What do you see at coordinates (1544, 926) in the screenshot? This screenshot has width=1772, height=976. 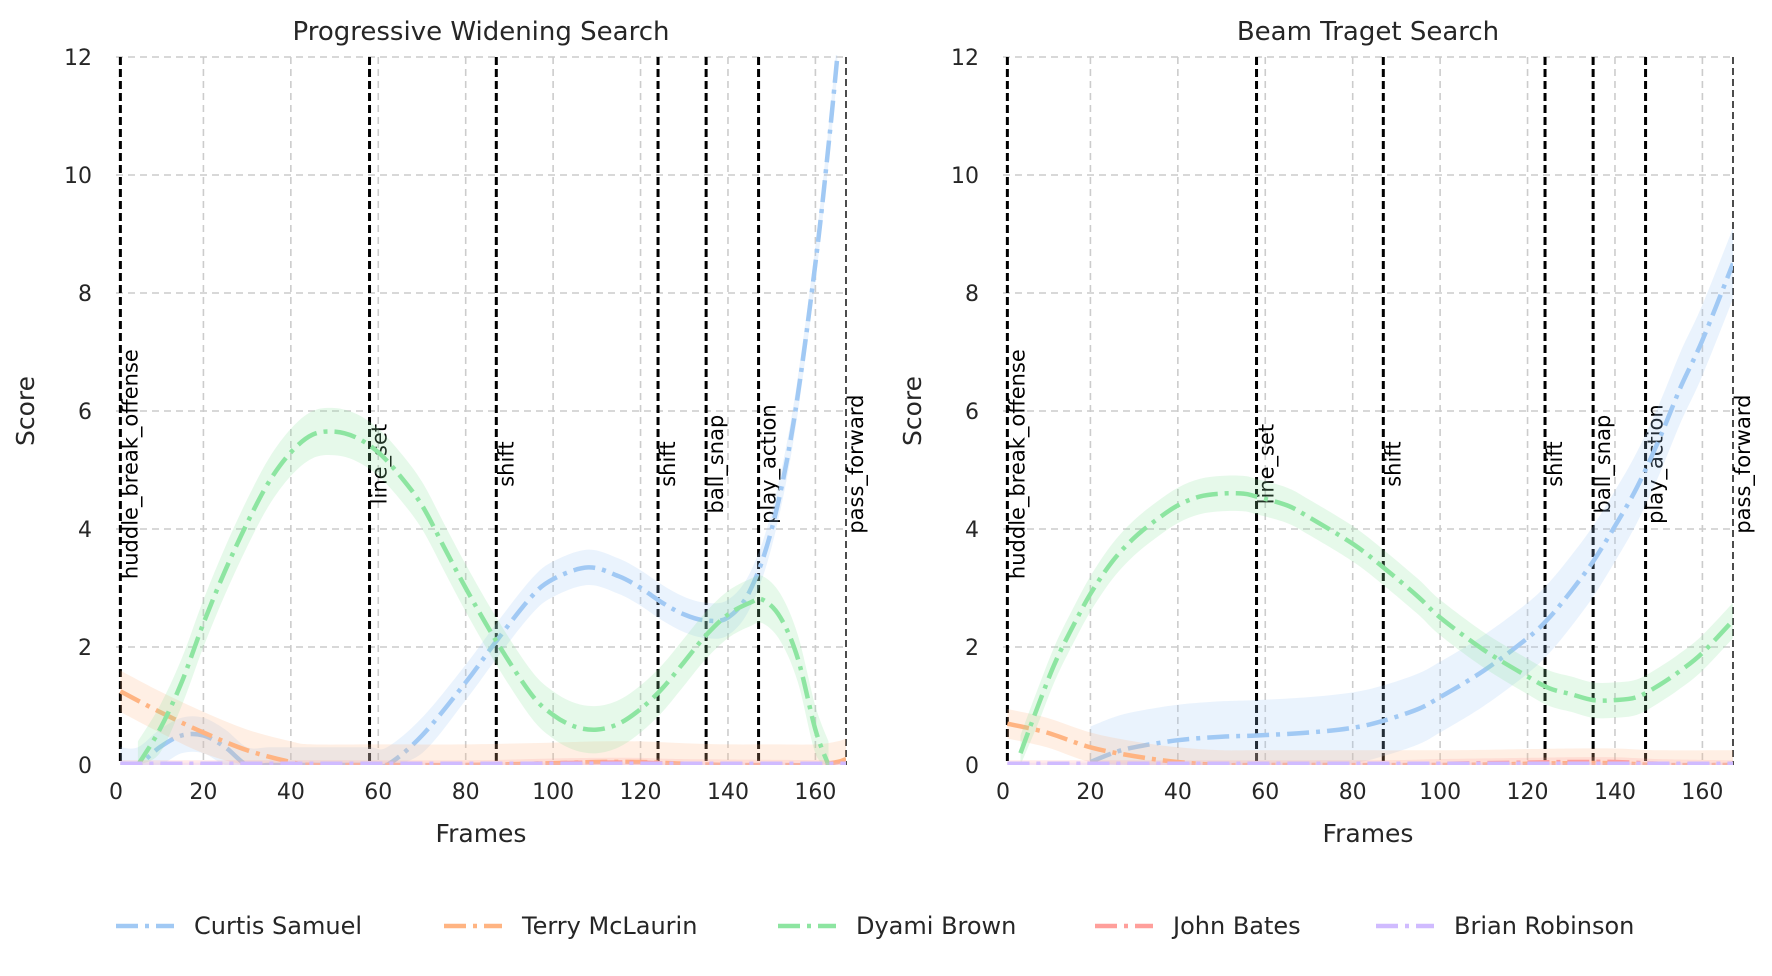 I see `legend-label-brian-robinson: Brian Robinson` at bounding box center [1544, 926].